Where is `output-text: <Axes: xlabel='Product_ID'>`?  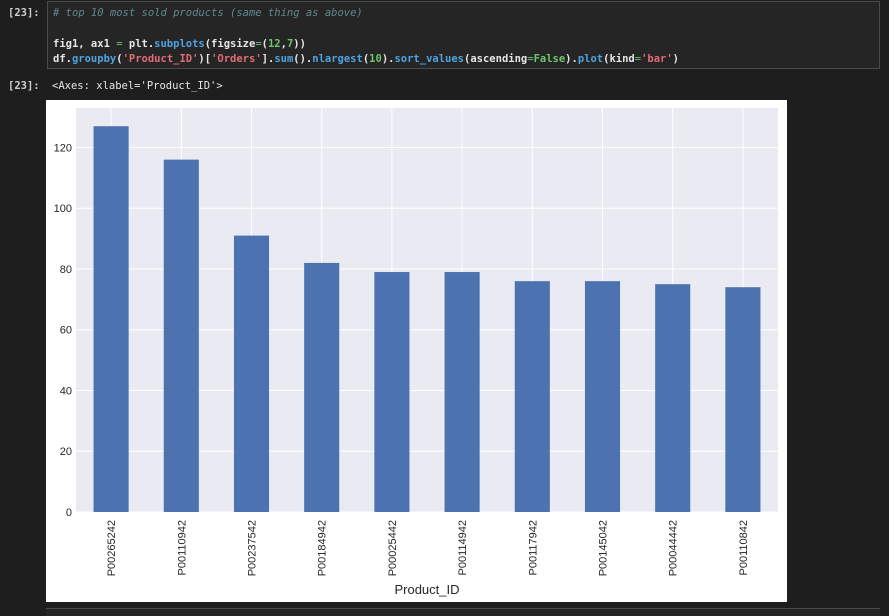 output-text: <Axes: xlabel='Product_ID'> is located at coordinates (137, 86).